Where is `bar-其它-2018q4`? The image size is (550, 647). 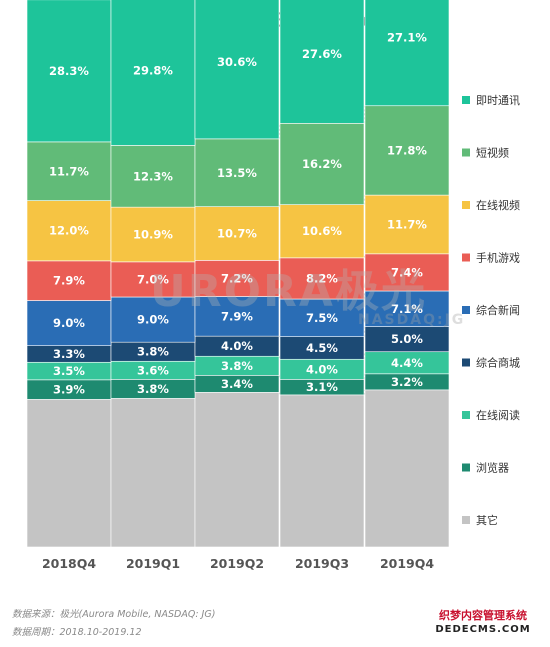
bar-其它-2018q4 is located at coordinates (69, 473).